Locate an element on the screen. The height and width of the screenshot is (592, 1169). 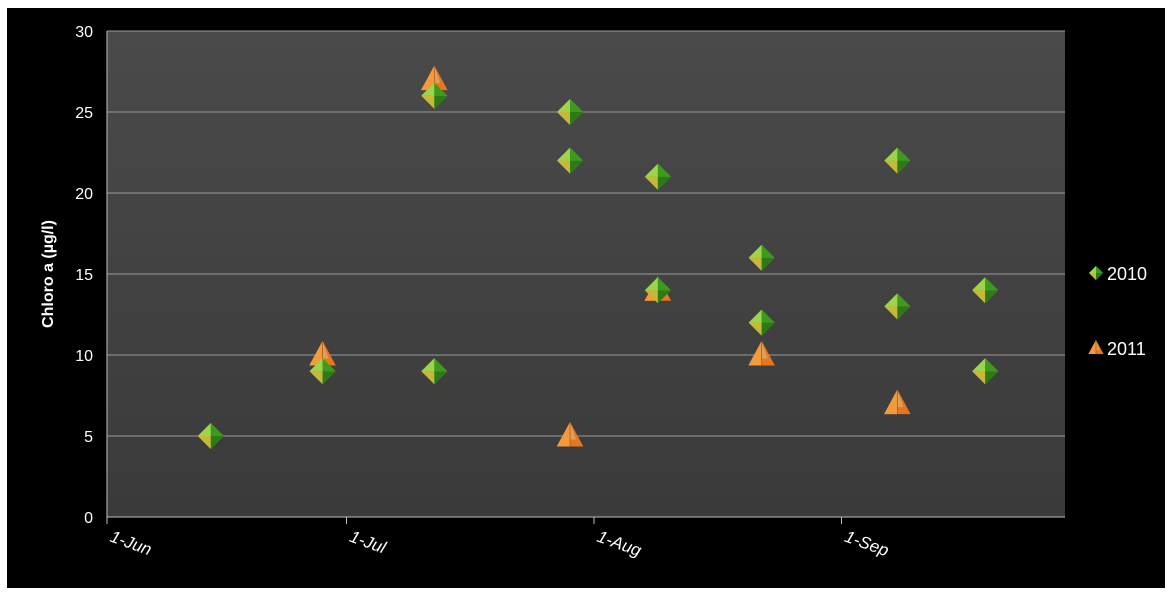
y-tick-label: 30 is located at coordinates (84, 32).